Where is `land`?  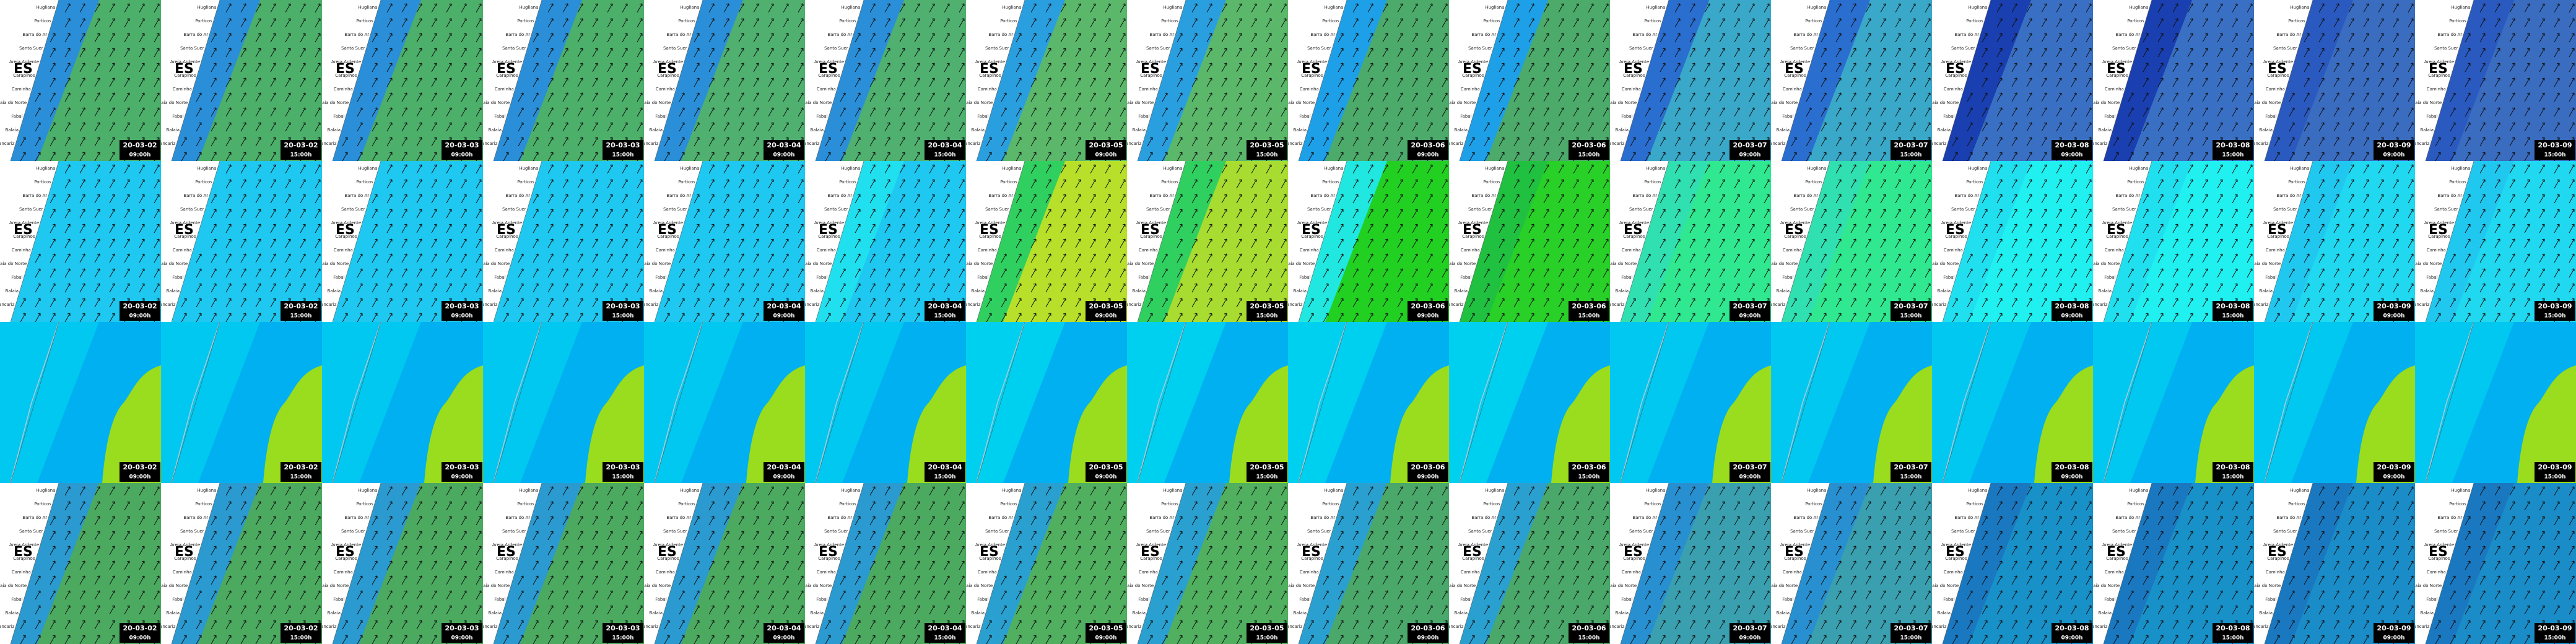
land is located at coordinates (834, 563).